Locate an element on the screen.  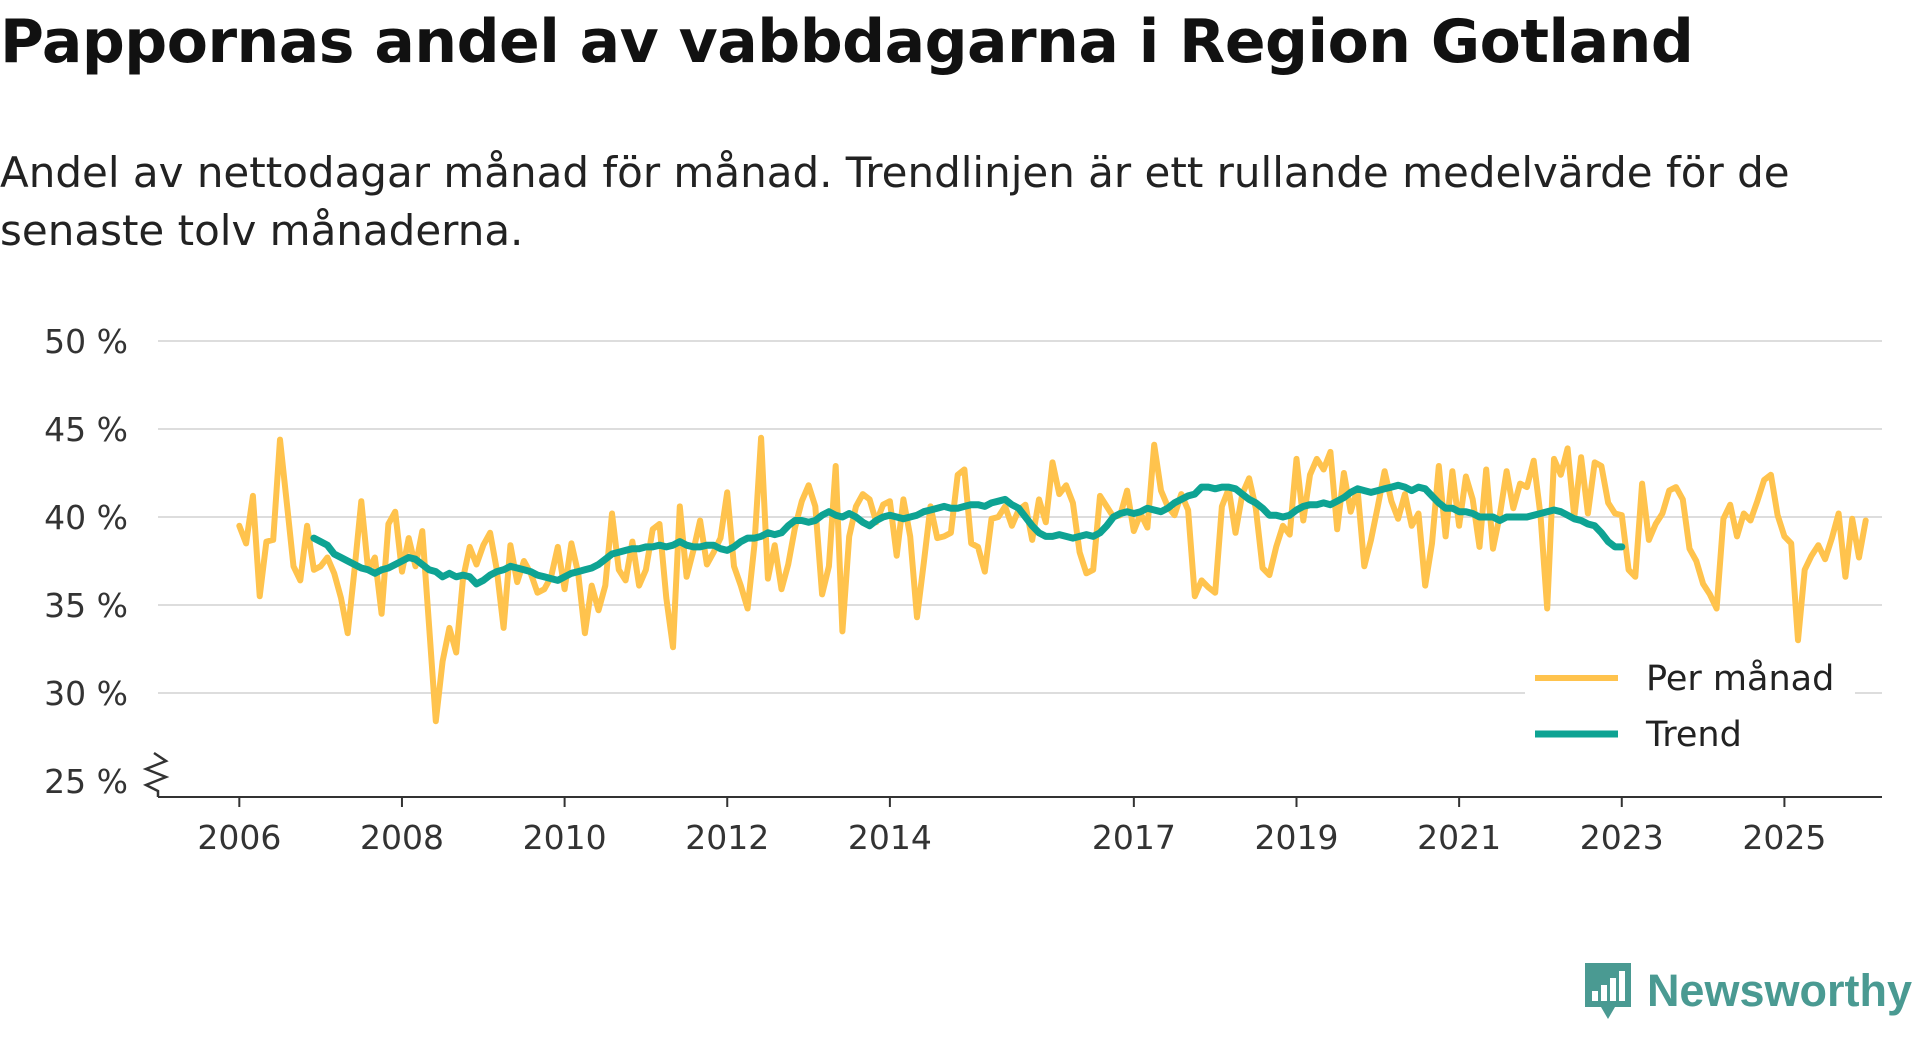
y-tick-label-25: 25 % is located at coordinates (86, 781).